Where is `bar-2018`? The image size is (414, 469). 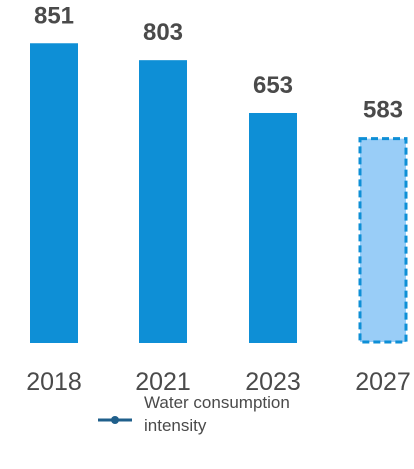 bar-2018 is located at coordinates (54, 193).